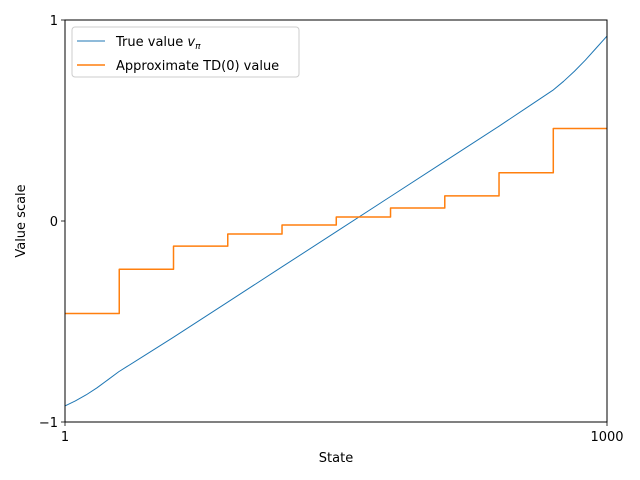 The image size is (640, 480). I want to click on legend: True value vπ Approximate TD(0) value, so click(185, 52).